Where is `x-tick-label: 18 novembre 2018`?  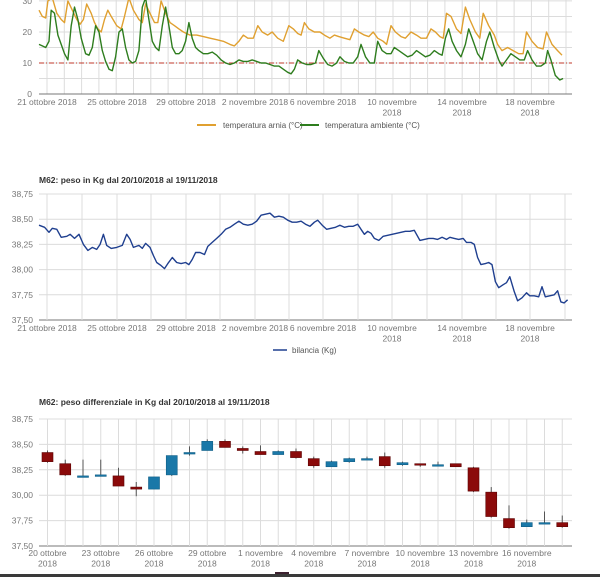 x-tick-label: 18 novembre 2018 is located at coordinates (530, 333).